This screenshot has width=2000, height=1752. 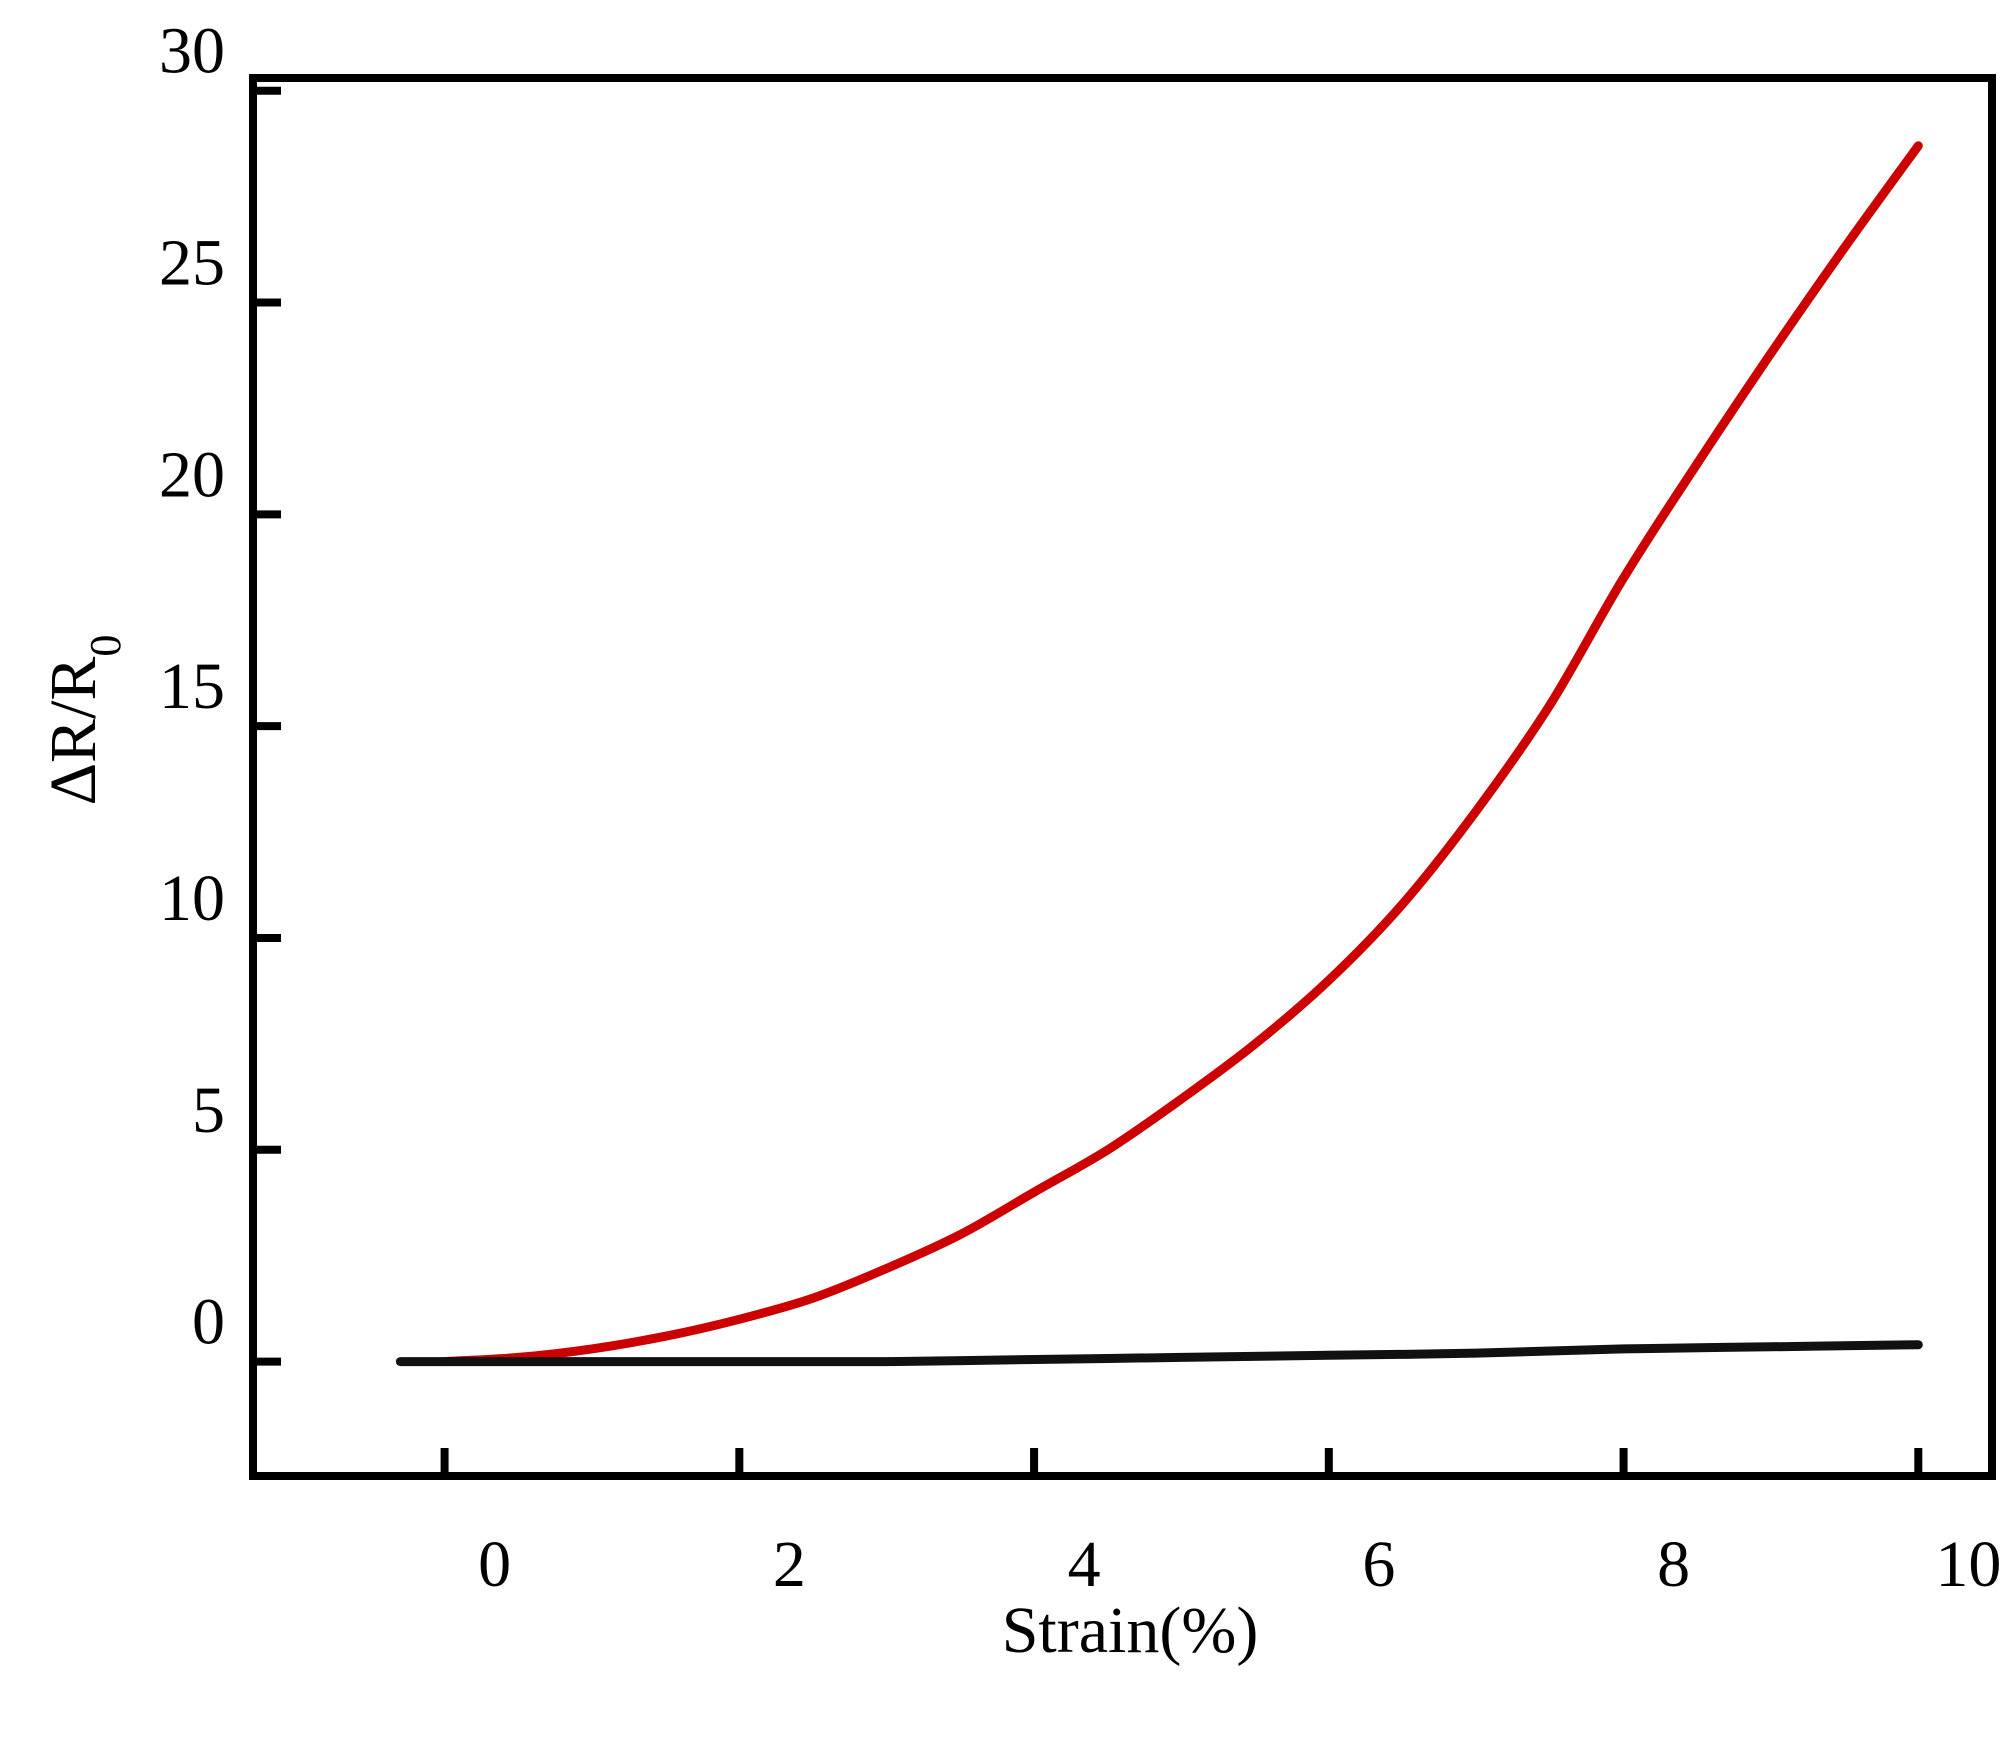 What do you see at coordinates (1967, 1564) in the screenshot?
I see `x-tick-label: 10` at bounding box center [1967, 1564].